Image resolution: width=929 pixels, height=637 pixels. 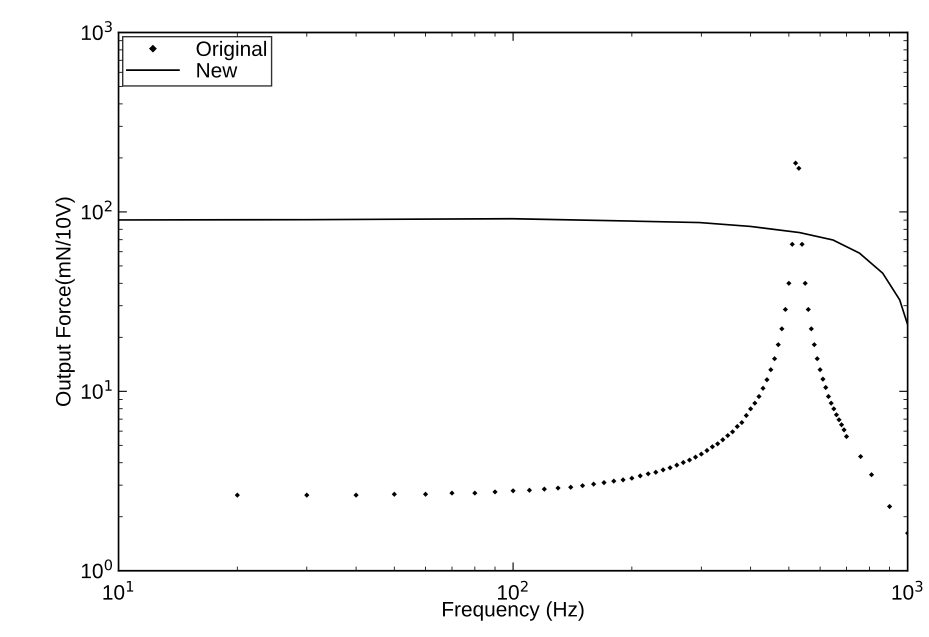 I want to click on y-axis-title: Output Force(mN/10V), so click(x=65, y=302).